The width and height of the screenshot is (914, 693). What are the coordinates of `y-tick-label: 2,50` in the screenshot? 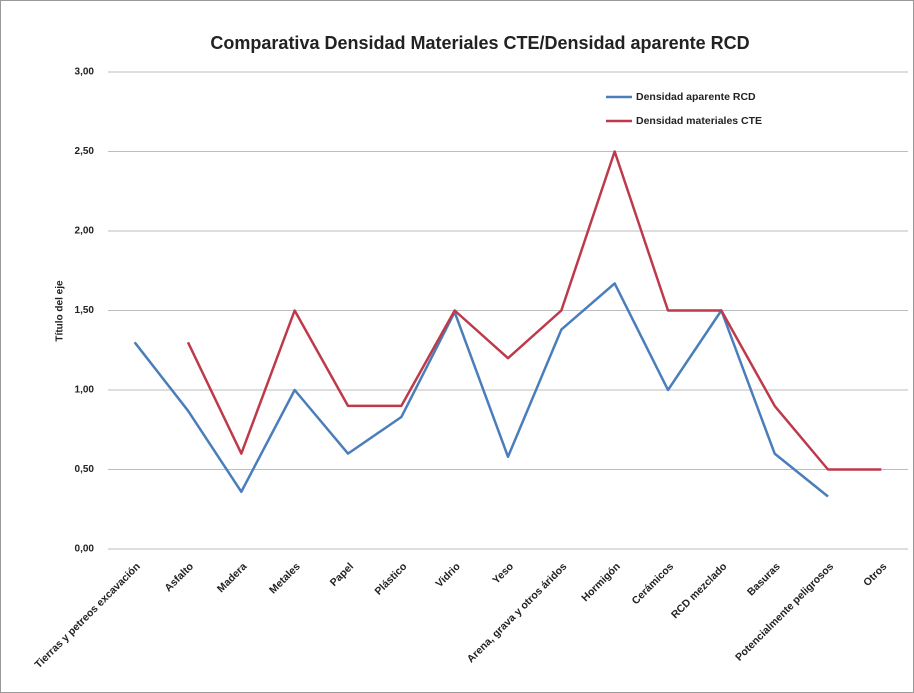 It's located at (85, 151).